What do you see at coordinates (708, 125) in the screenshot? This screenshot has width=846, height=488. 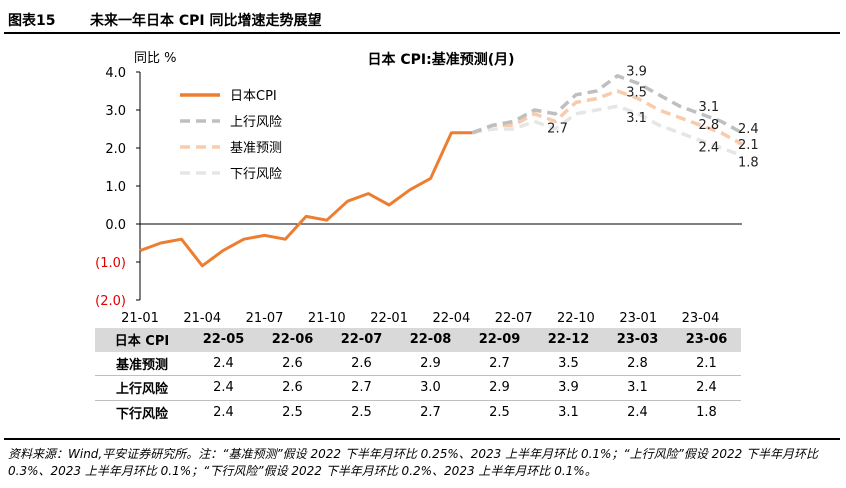 I see `data-label: 2.8` at bounding box center [708, 125].